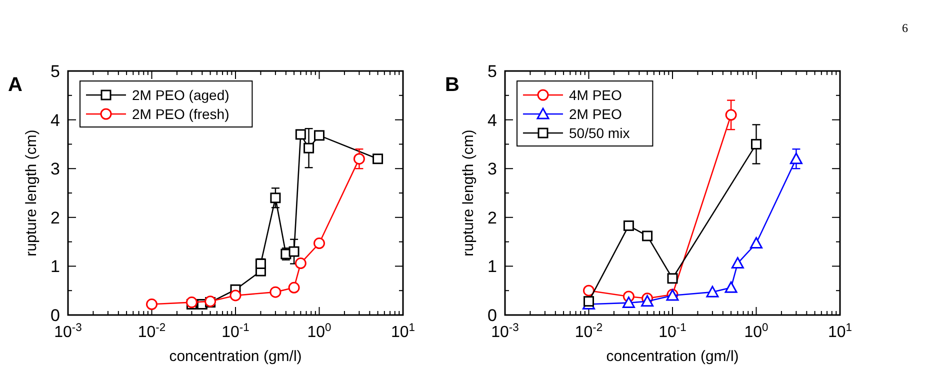 This screenshot has width=944, height=376. I want to click on legend-label: 2M PEO (aged), so click(181, 95).